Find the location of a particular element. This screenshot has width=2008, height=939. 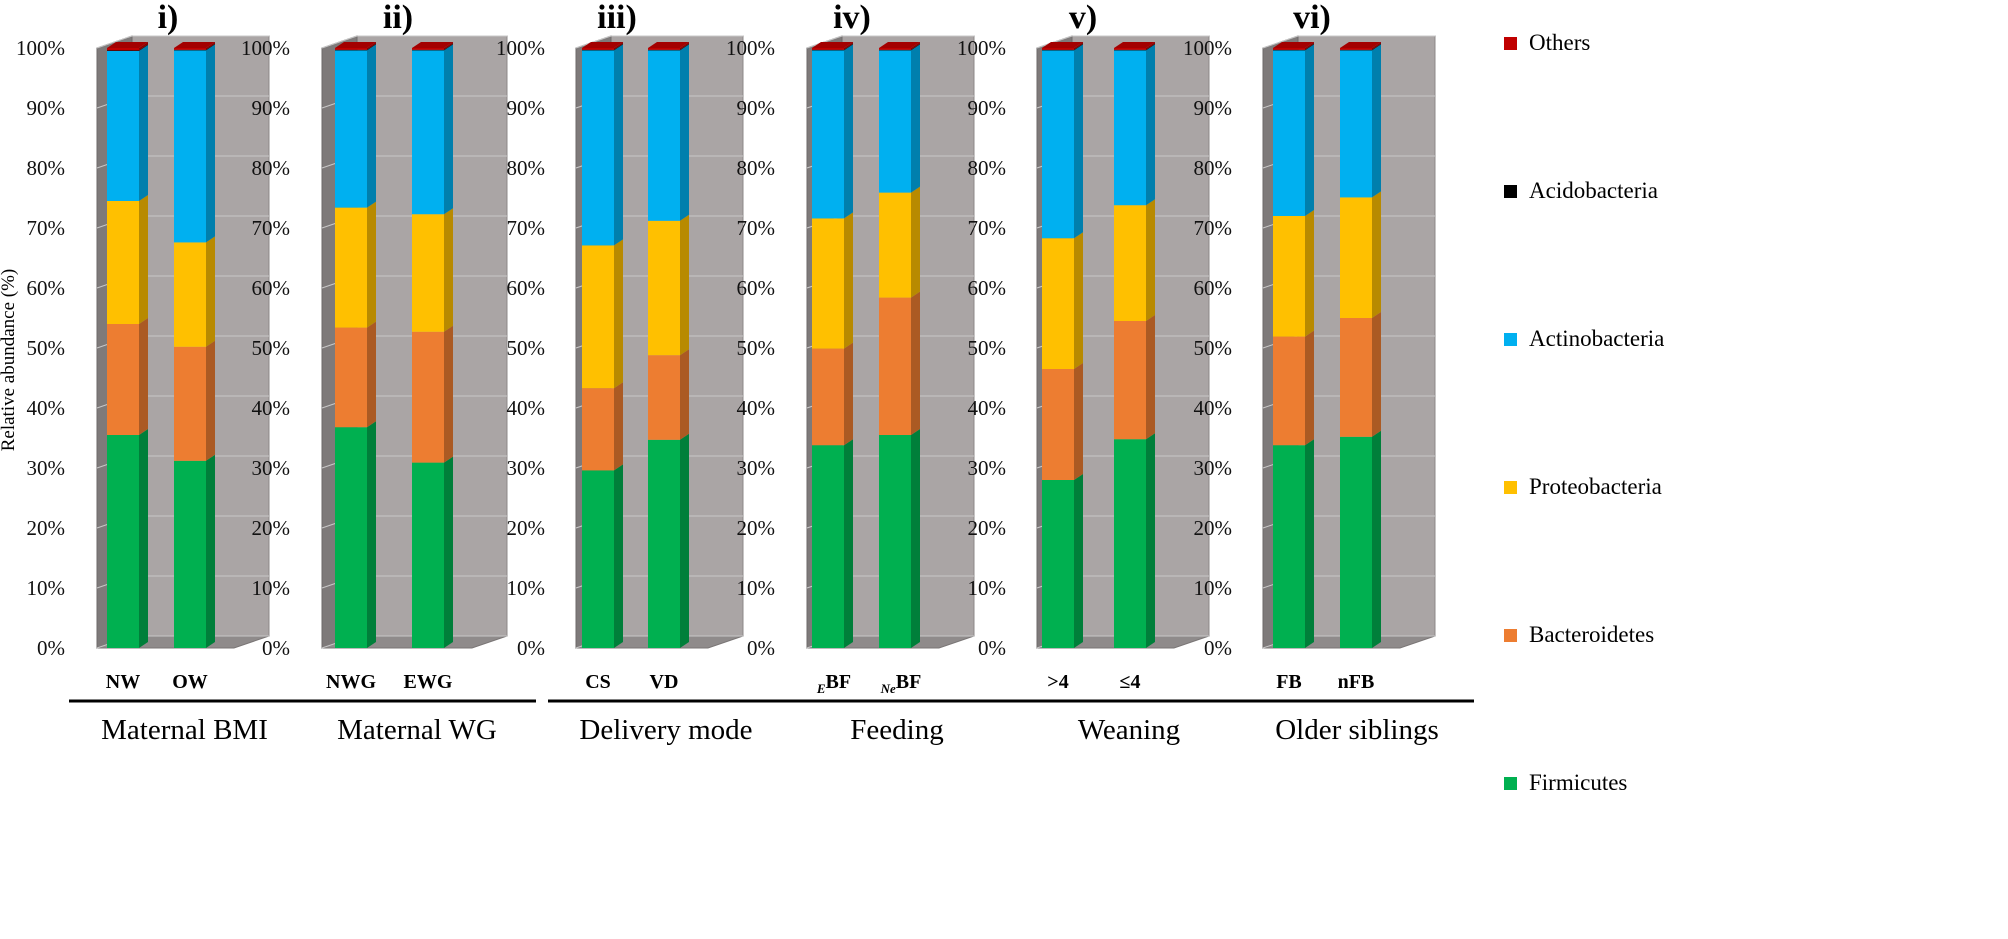

panel-title: i) is located at coordinates (168, 18).